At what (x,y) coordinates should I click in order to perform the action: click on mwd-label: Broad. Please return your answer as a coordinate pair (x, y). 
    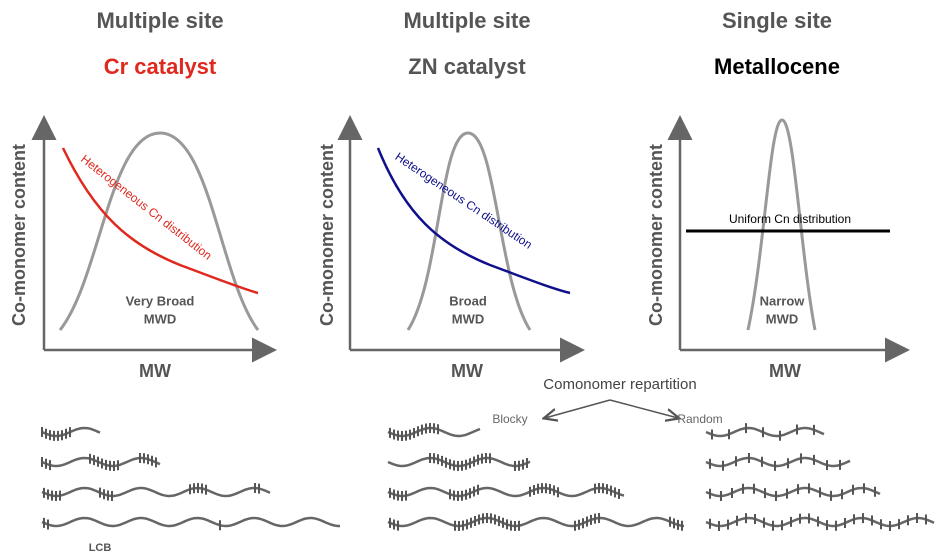
    Looking at the image, I should click on (468, 300).